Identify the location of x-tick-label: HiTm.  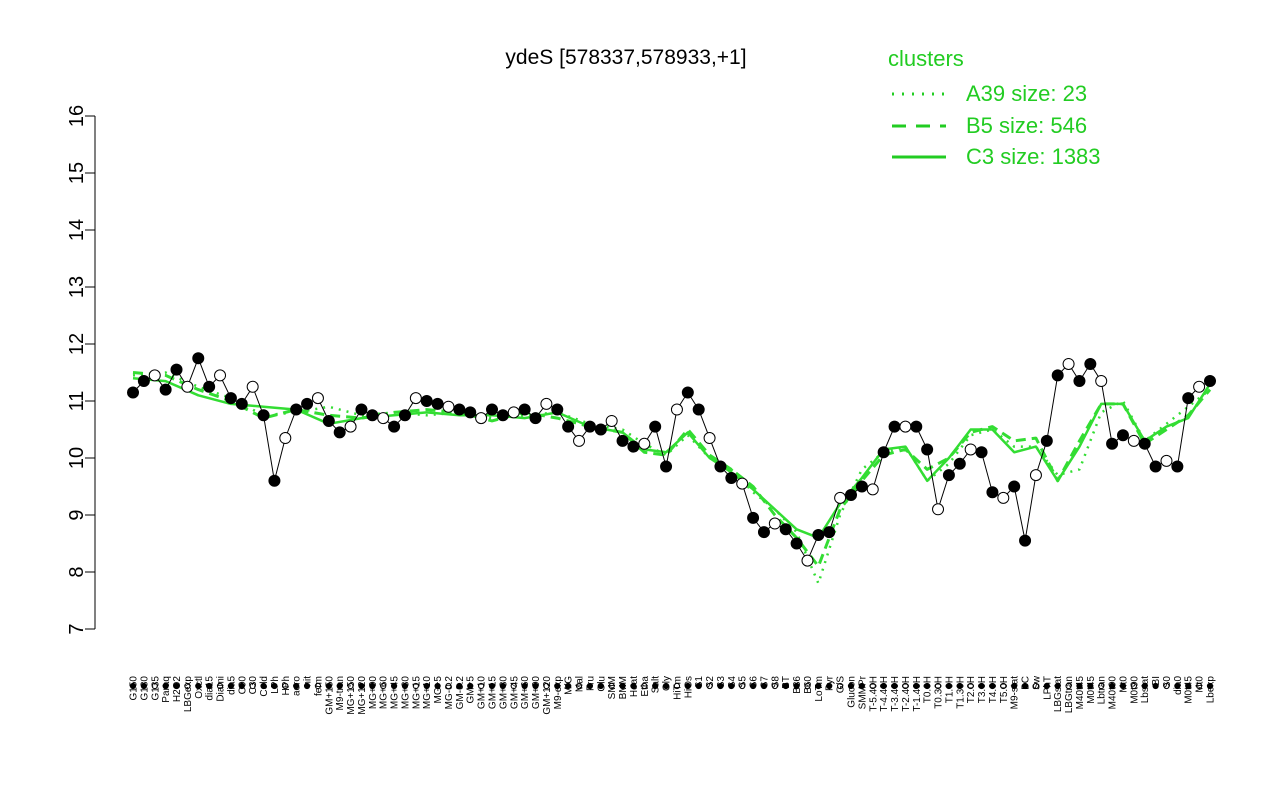
(677, 688).